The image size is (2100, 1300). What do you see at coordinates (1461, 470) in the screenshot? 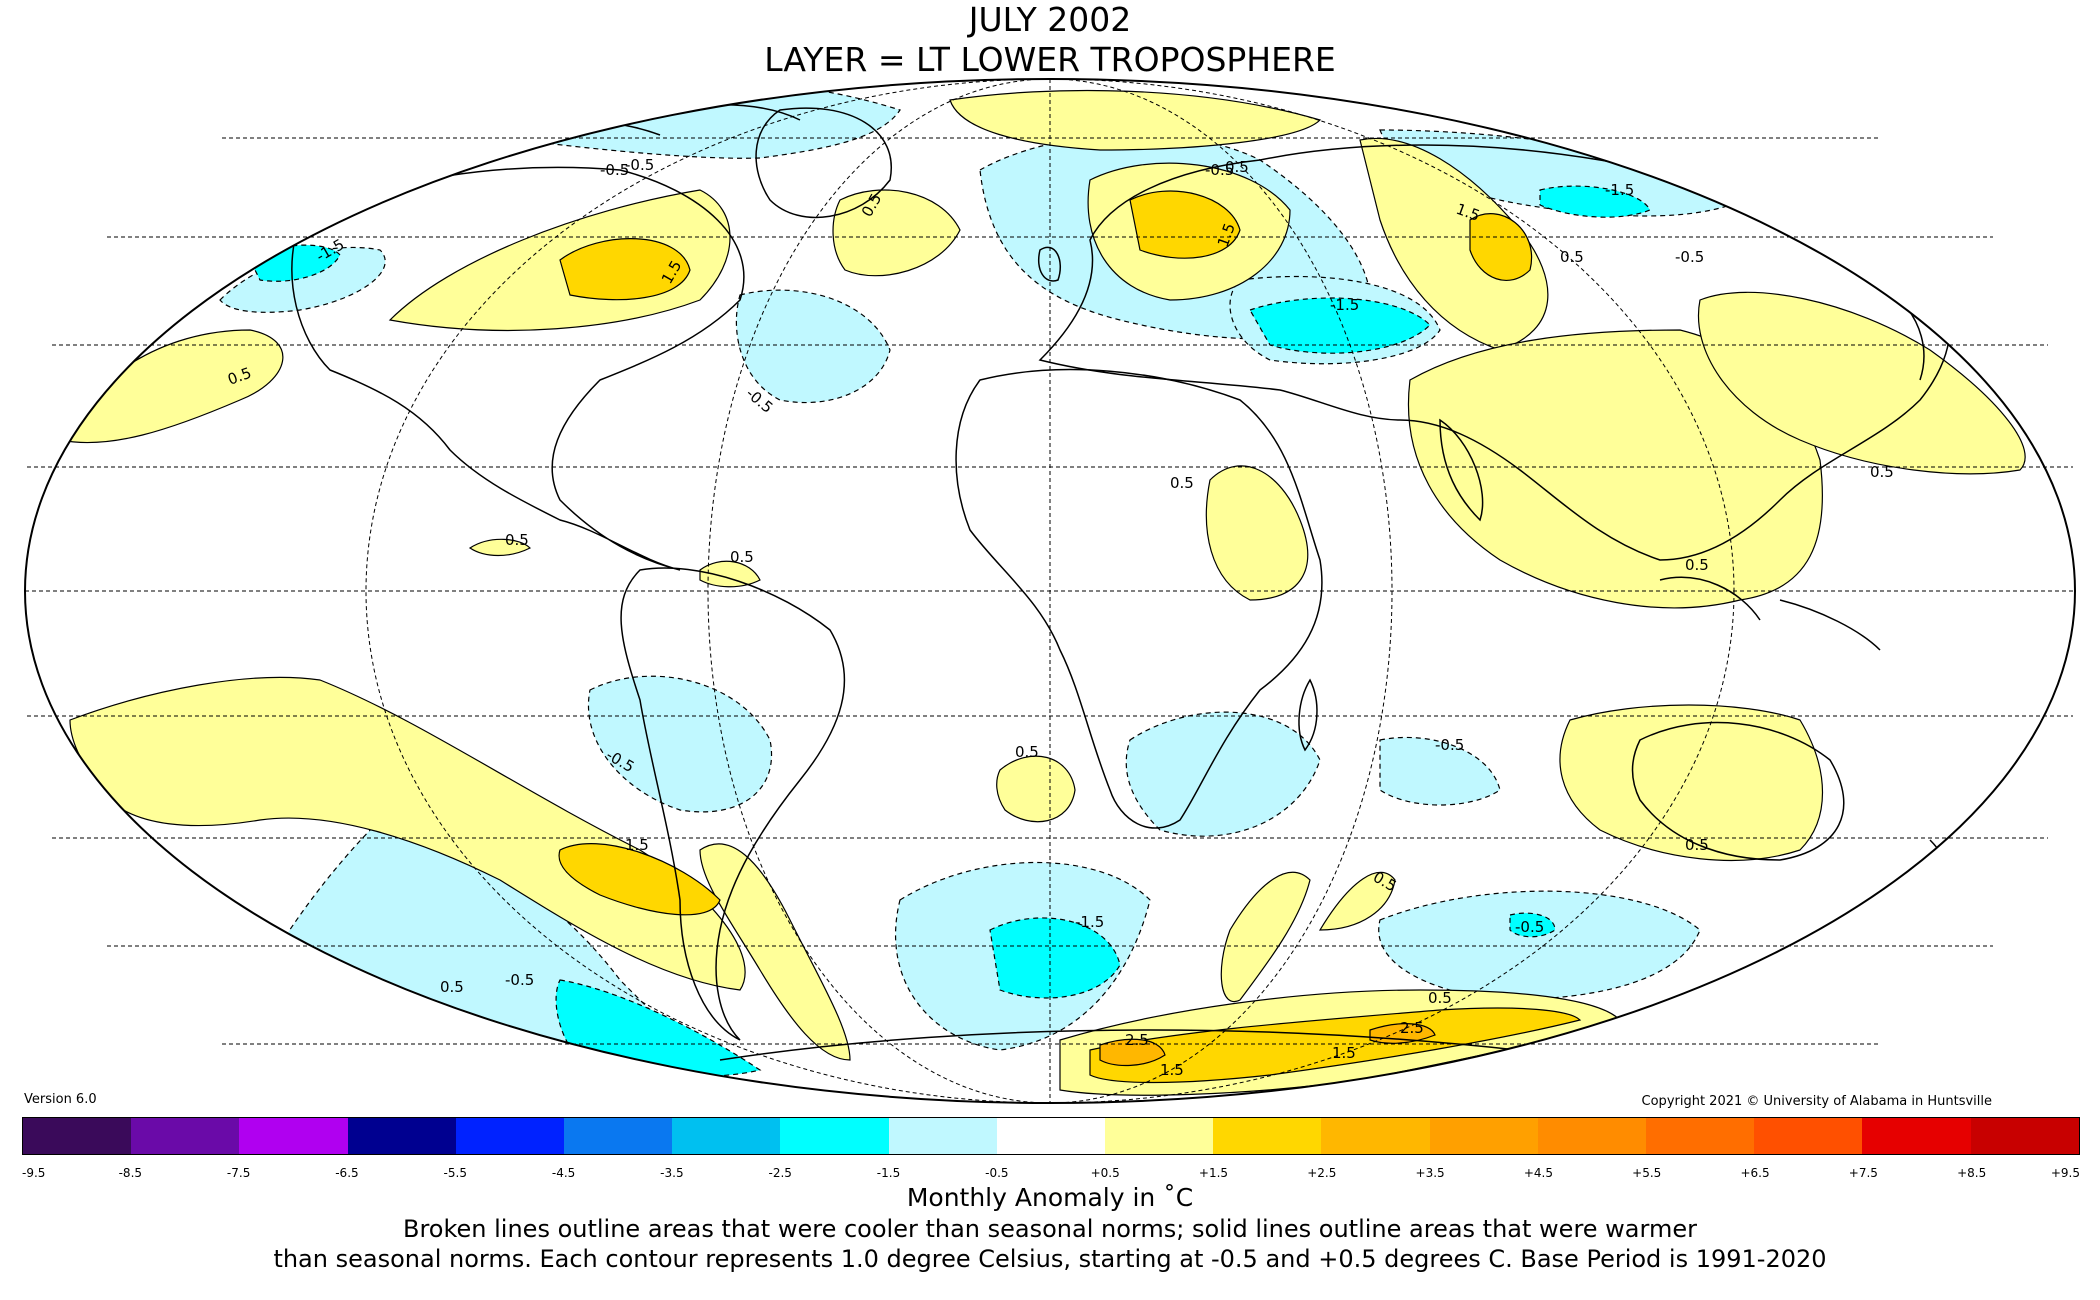
I see `coast-india` at bounding box center [1461, 470].